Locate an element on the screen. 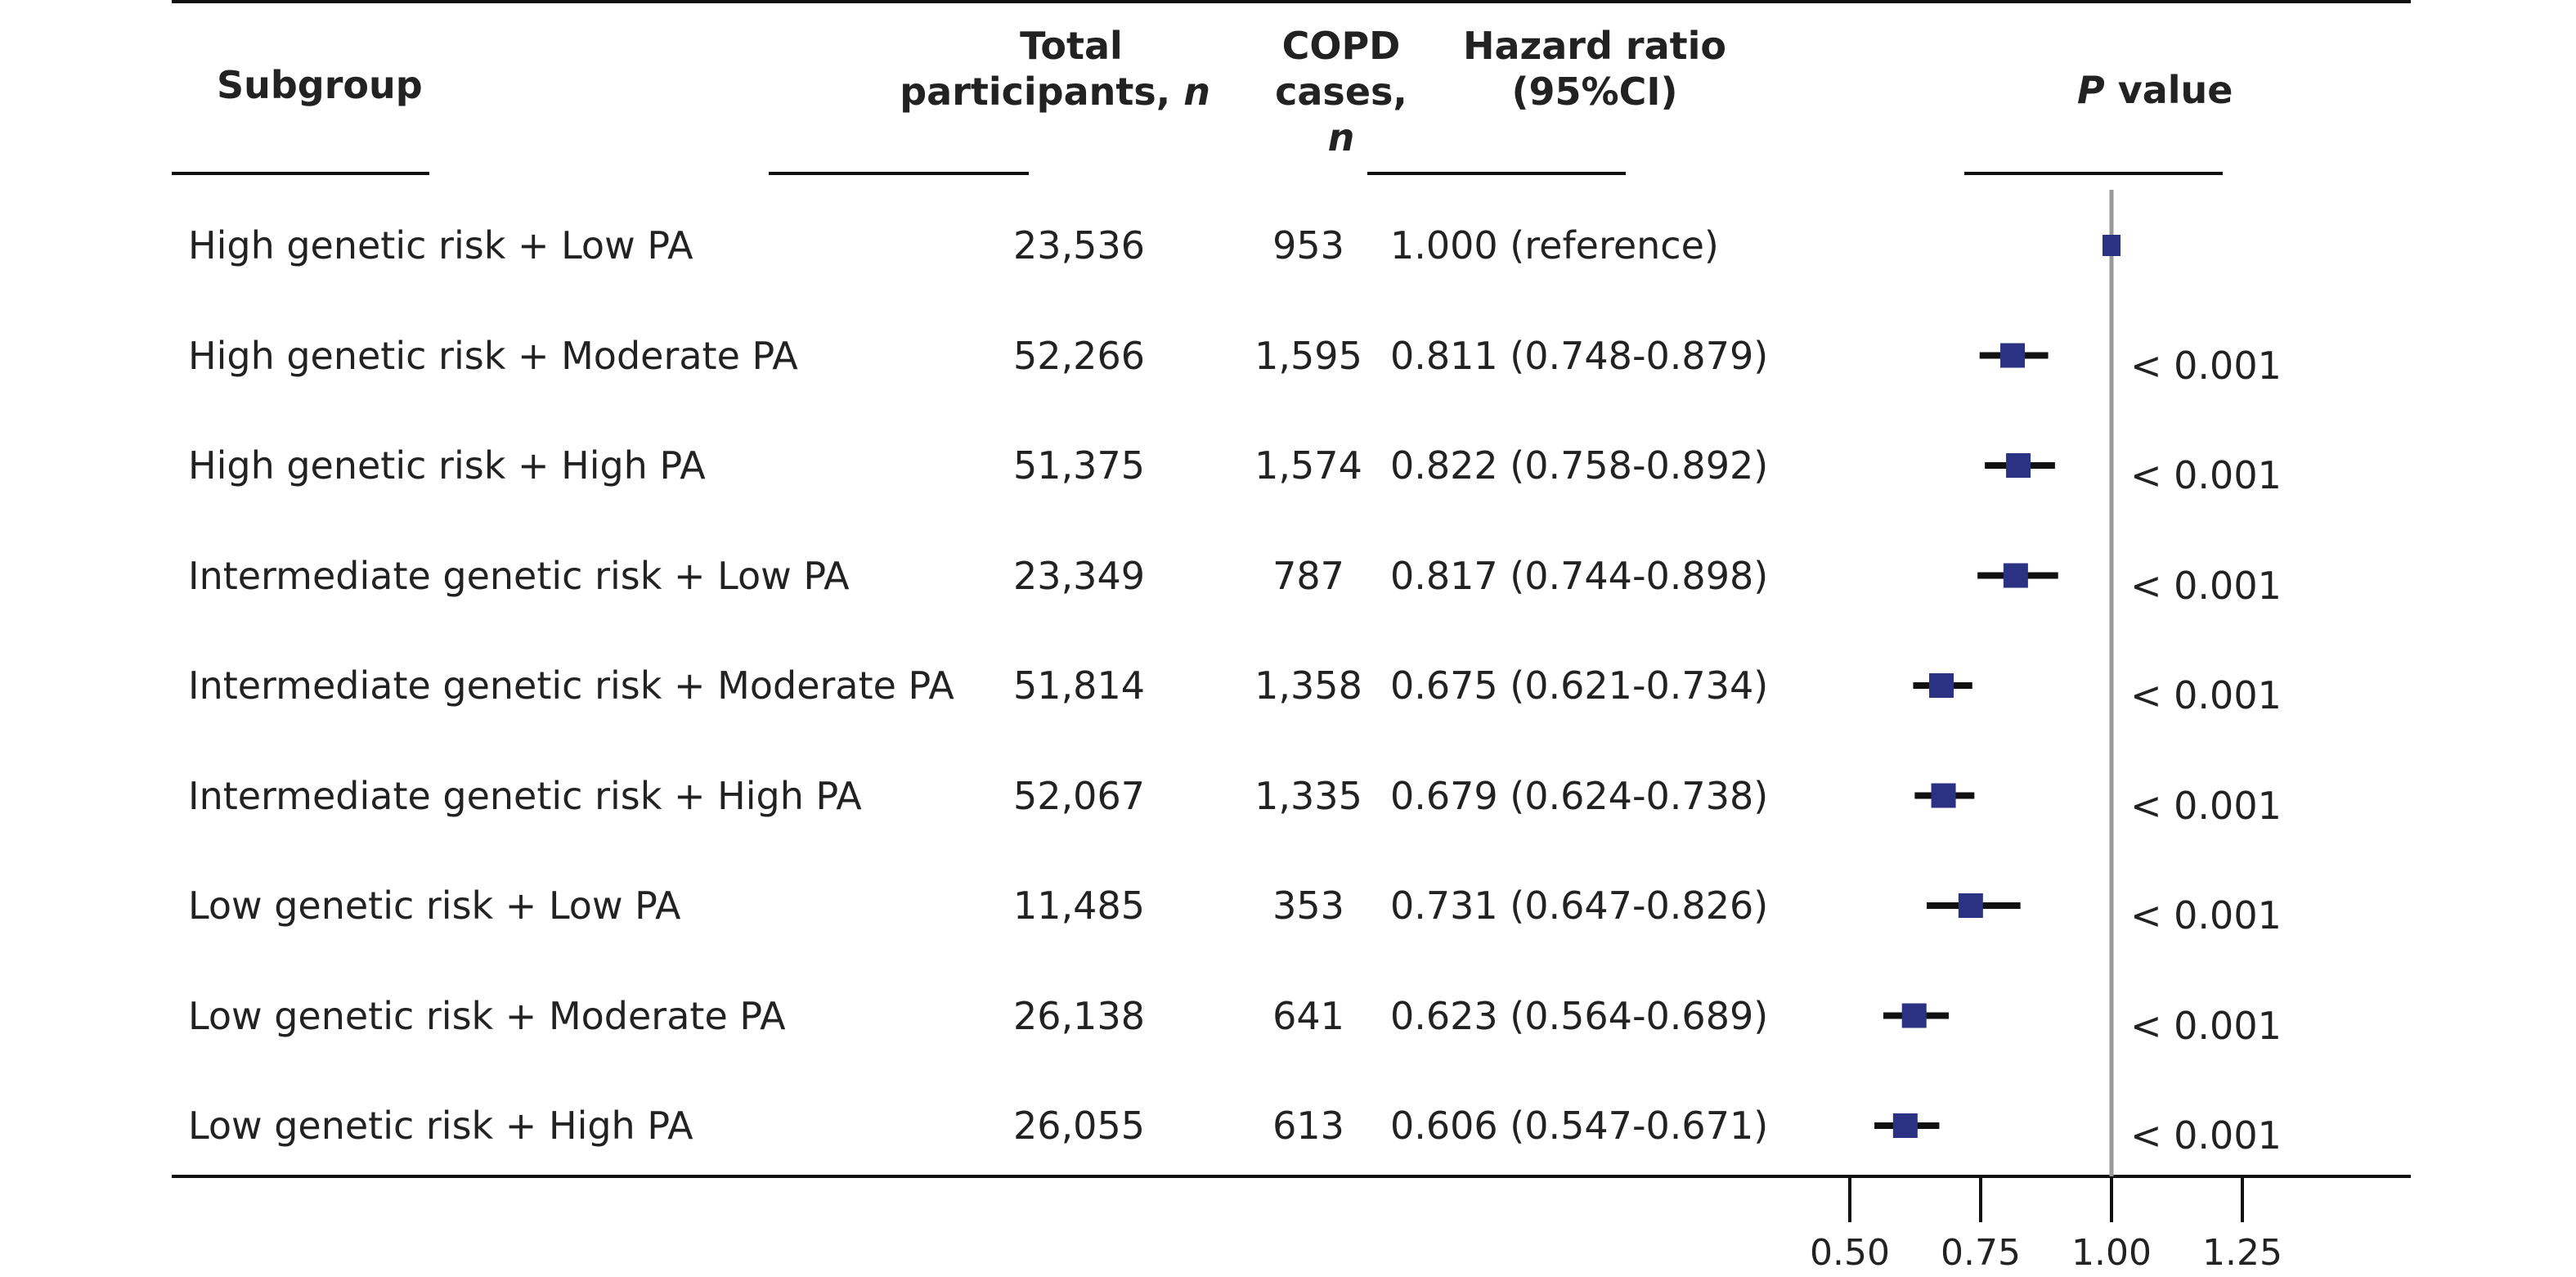  header-cases-n: n is located at coordinates (1341, 137).